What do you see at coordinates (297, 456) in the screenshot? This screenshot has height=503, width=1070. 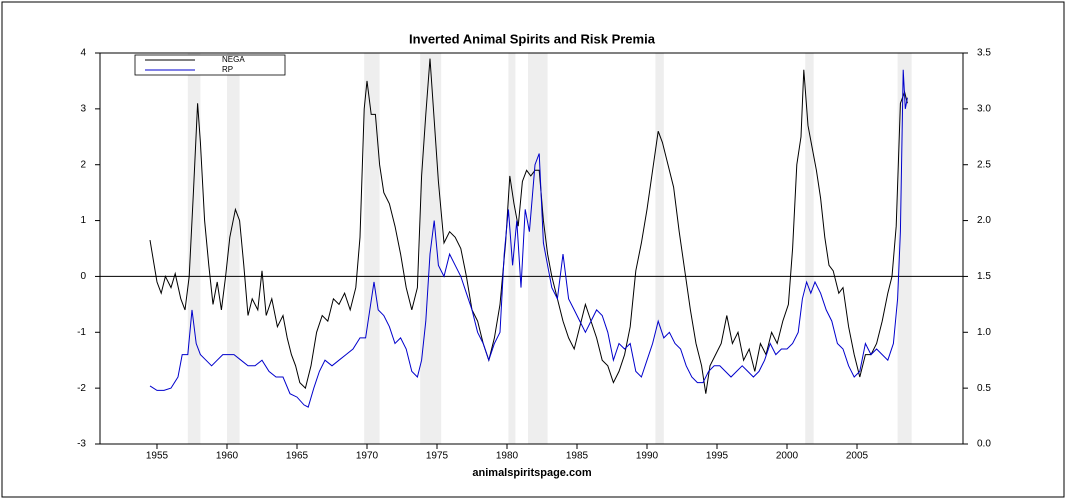 I see `x-tick-label: 1965` at bounding box center [297, 456].